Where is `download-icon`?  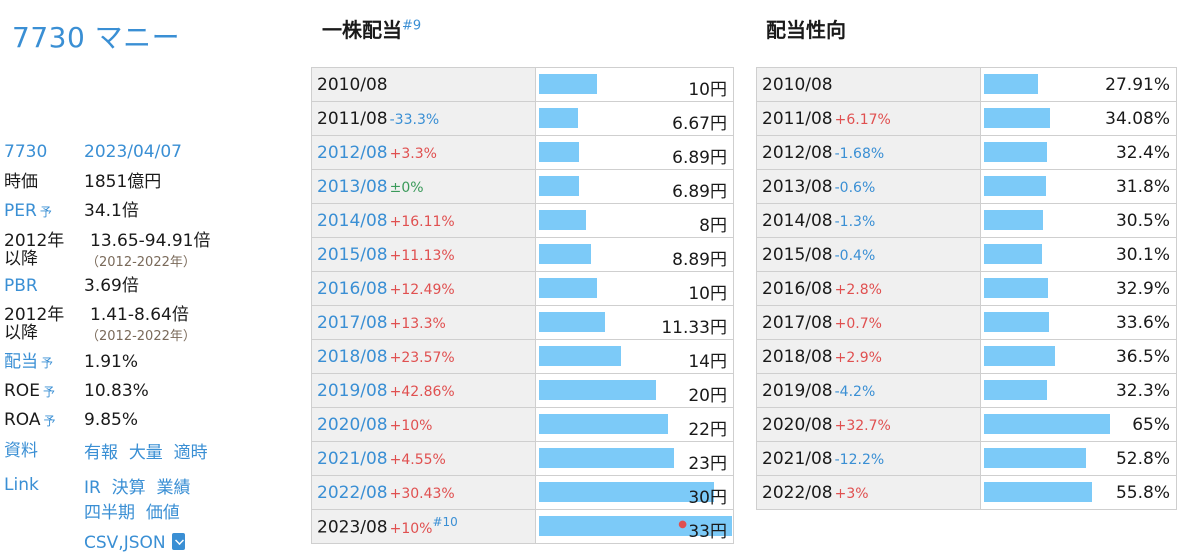 download-icon is located at coordinates (178, 541).